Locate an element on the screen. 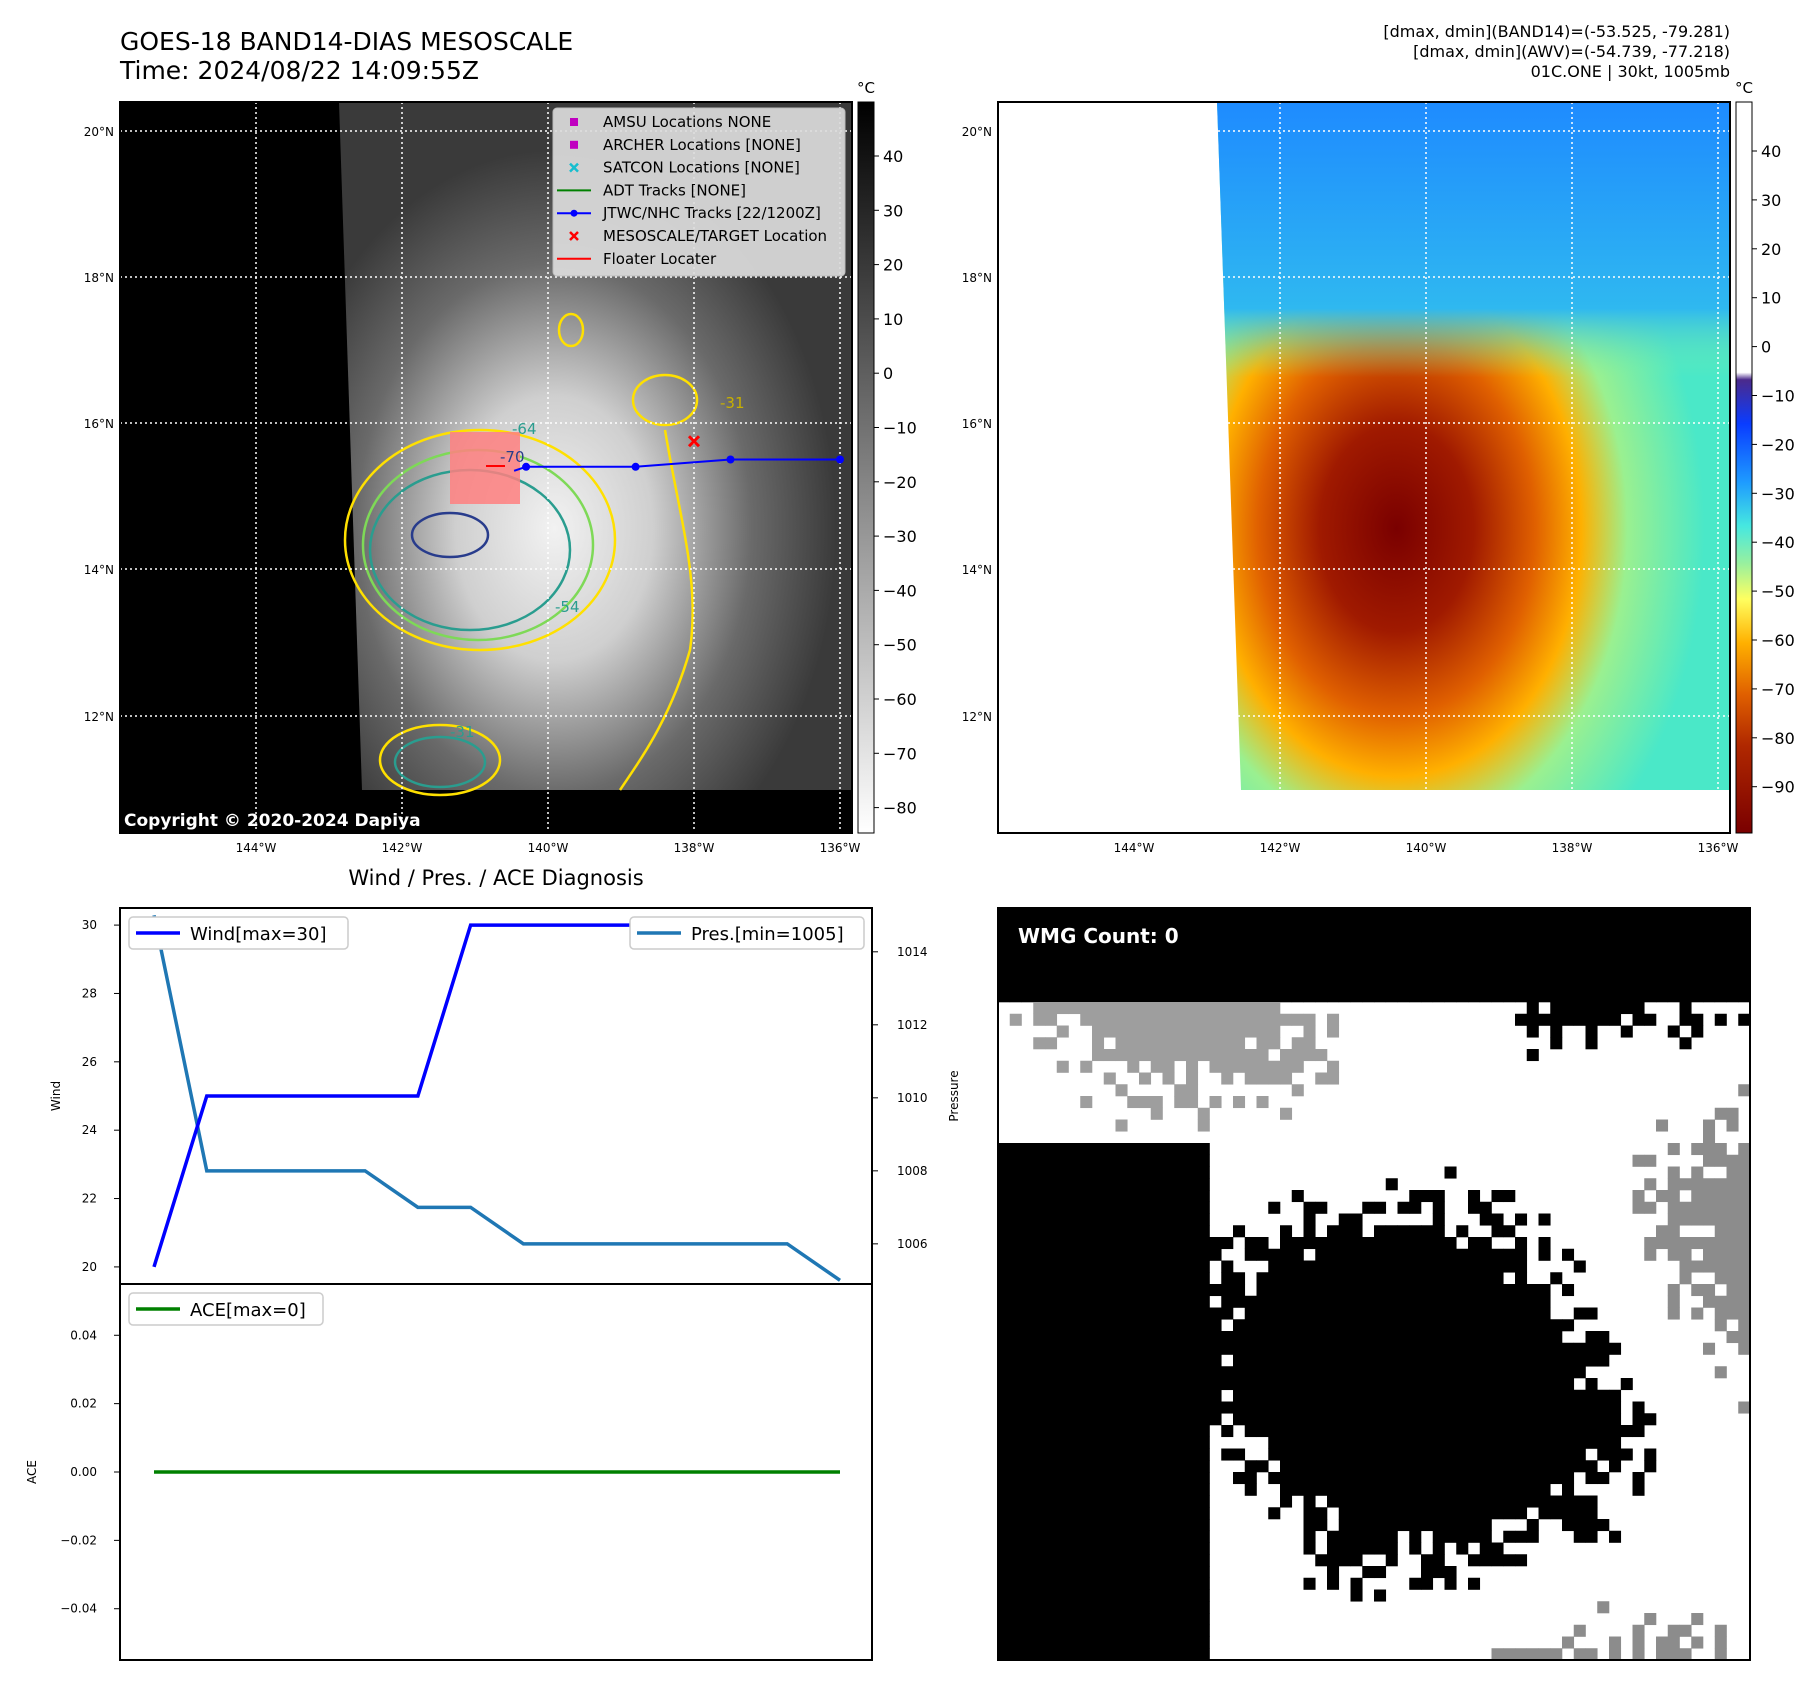 The width and height of the screenshot is (1813, 1690). contour-navy is located at coordinates (450, 535).